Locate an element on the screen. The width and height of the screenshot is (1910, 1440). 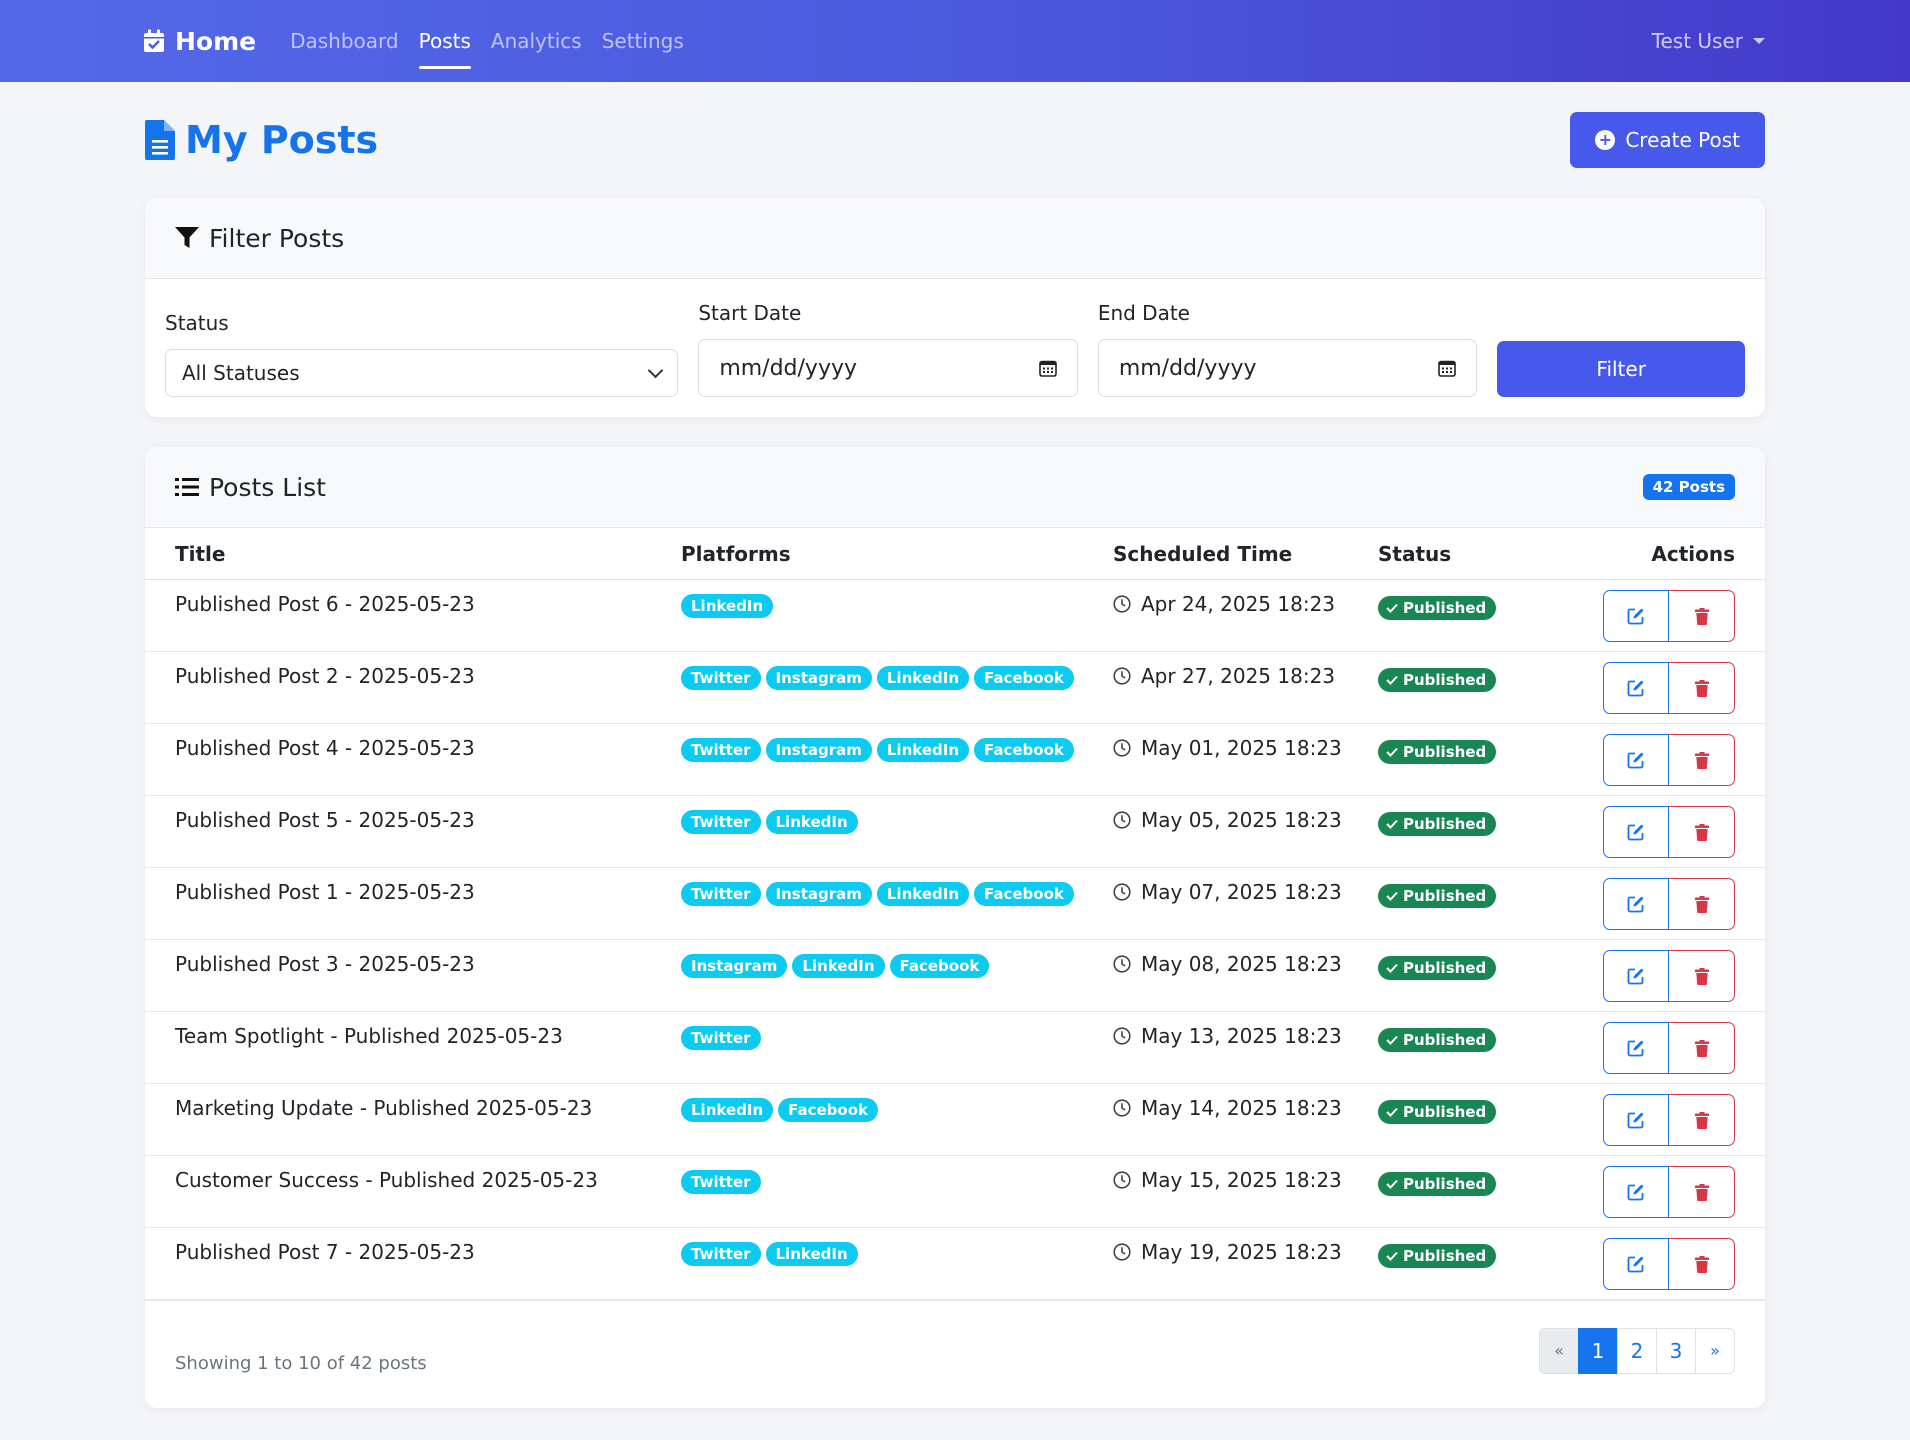
pagination-page-2: 2 is located at coordinates (1637, 1350).